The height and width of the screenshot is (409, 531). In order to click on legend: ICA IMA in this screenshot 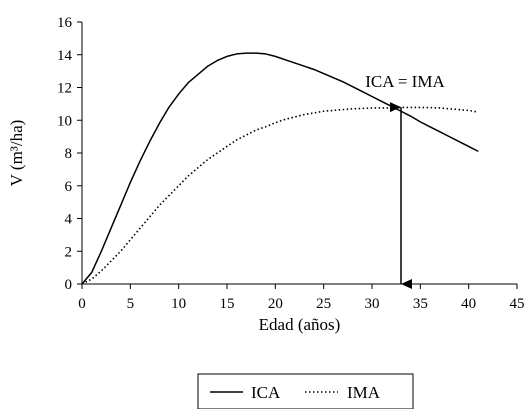, I will do `click(305, 391)`.